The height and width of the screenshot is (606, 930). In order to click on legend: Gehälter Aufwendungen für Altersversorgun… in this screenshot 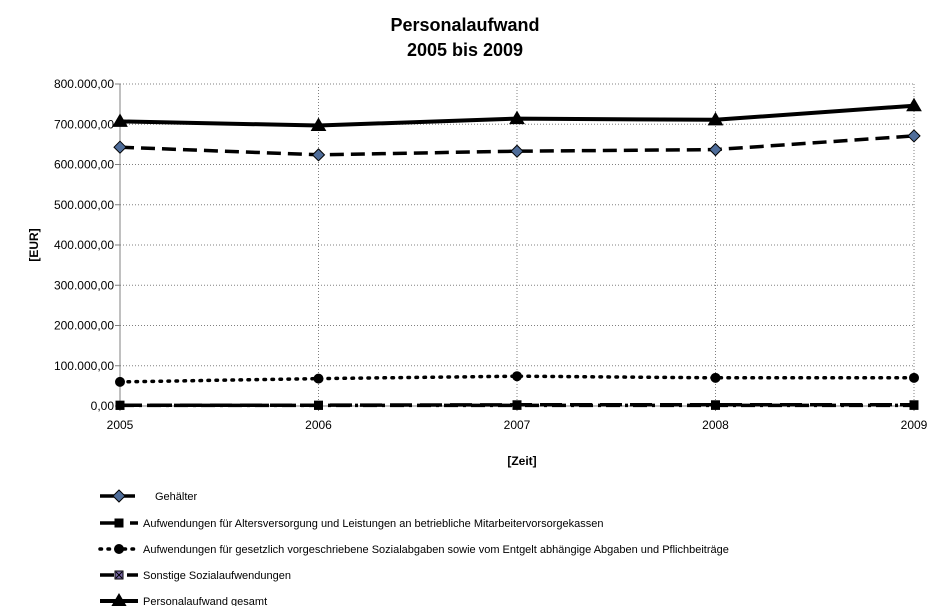, I will do `click(413, 547)`.